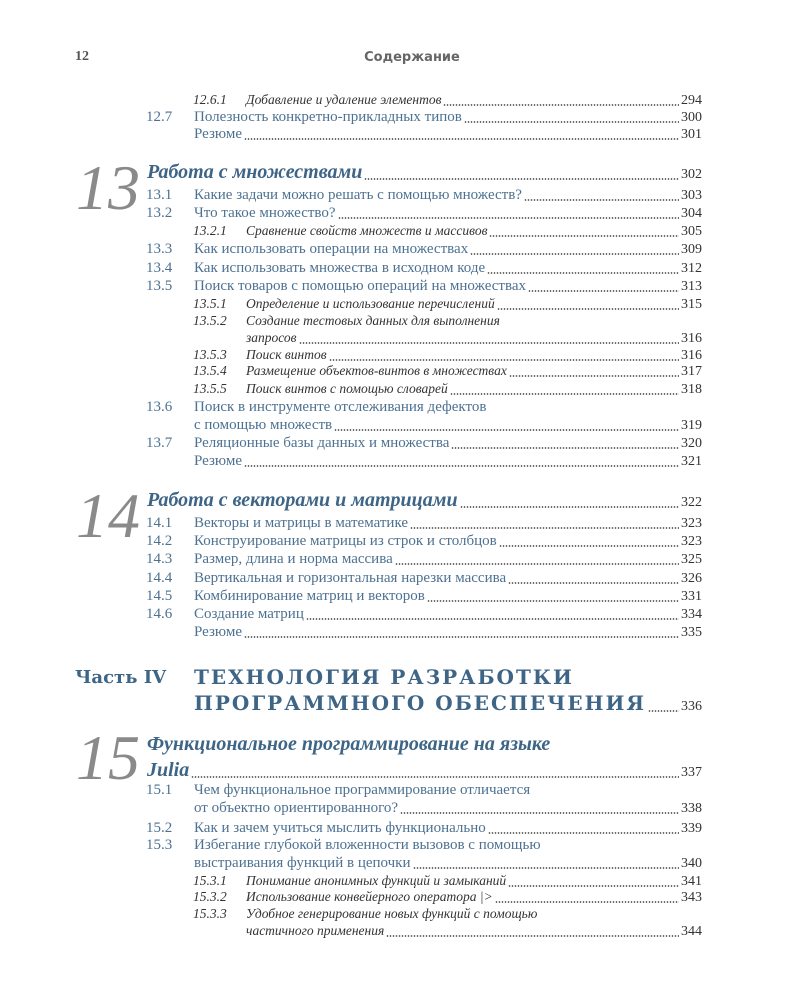  I want to click on running-header-title: Содержание, so click(412, 57).